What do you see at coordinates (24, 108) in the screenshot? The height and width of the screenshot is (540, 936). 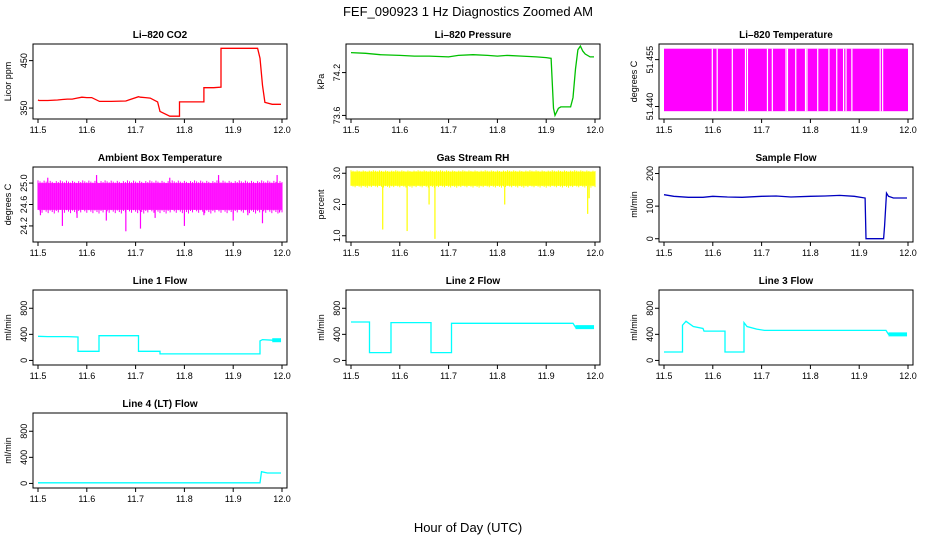 I see `y-tick-label: 350` at bounding box center [24, 108].